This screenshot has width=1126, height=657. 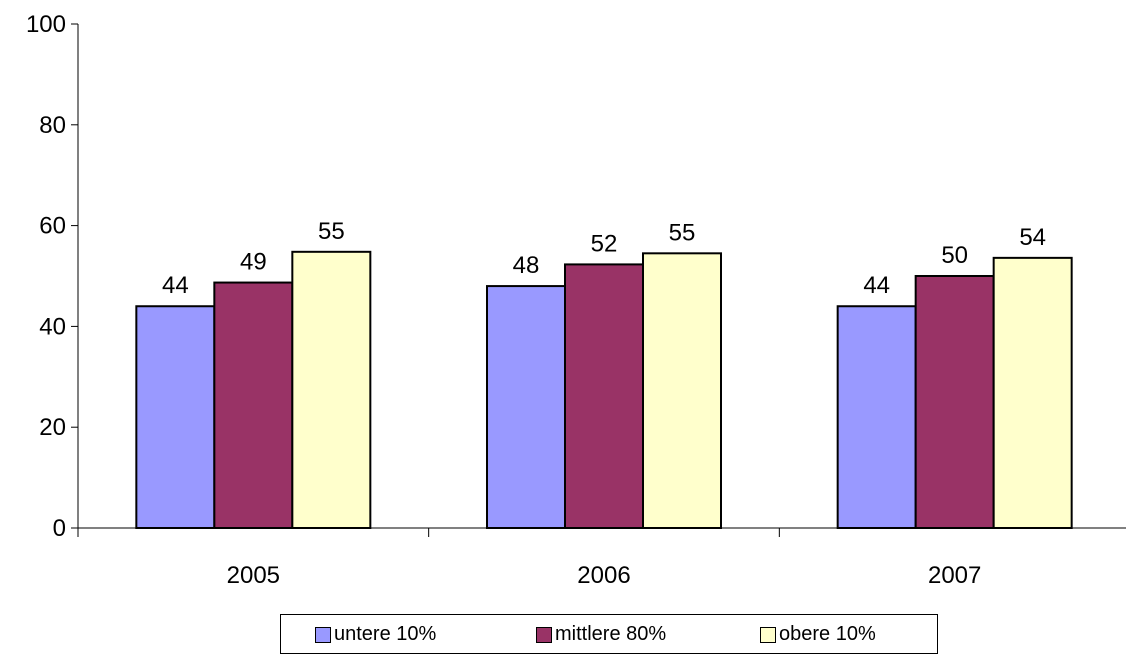 What do you see at coordinates (954, 255) in the screenshot?
I see `data-label: 50` at bounding box center [954, 255].